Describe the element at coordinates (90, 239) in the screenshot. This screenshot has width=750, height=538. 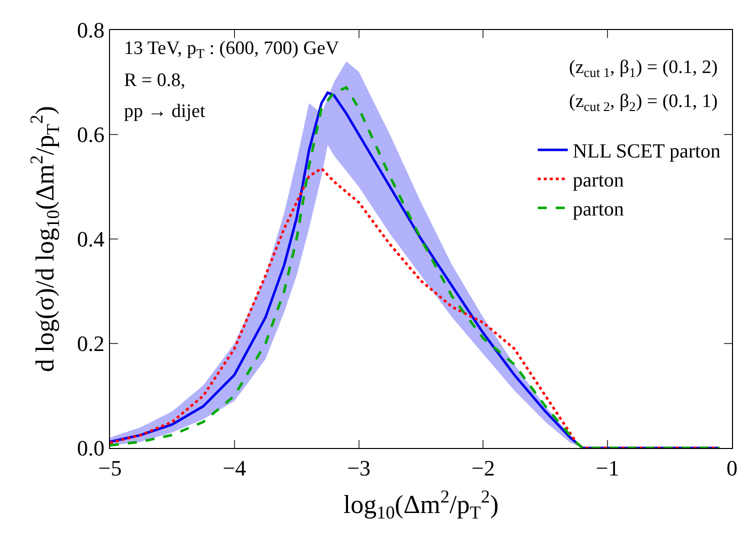
I see `y-tick-label: 0.4` at that location.